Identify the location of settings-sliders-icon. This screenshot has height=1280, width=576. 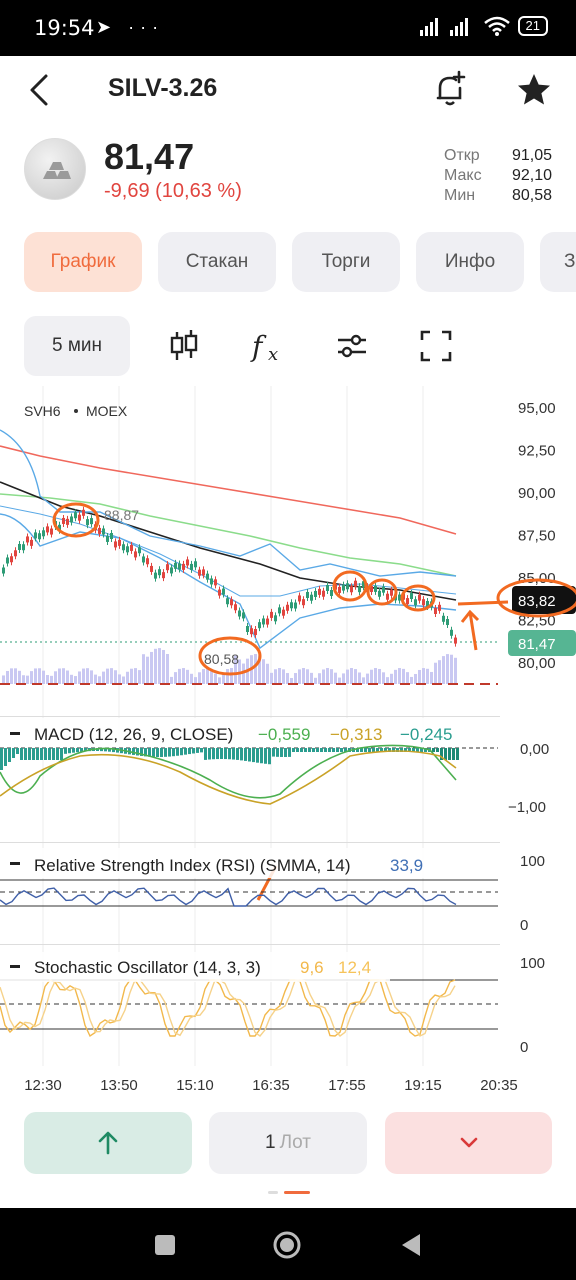
(352, 346).